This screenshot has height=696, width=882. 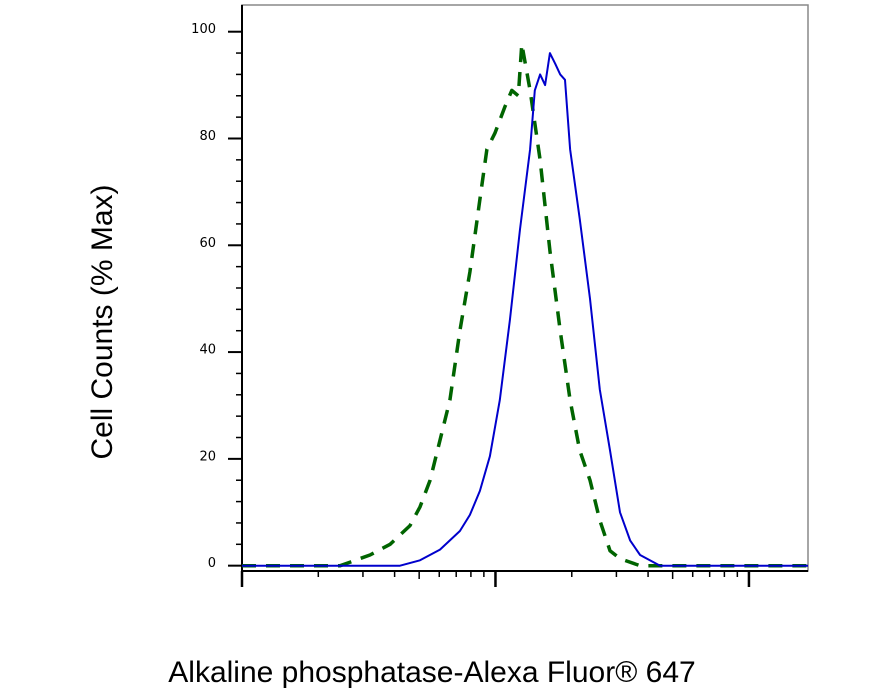 I want to click on y-tick-label: 40, so click(x=207, y=350).